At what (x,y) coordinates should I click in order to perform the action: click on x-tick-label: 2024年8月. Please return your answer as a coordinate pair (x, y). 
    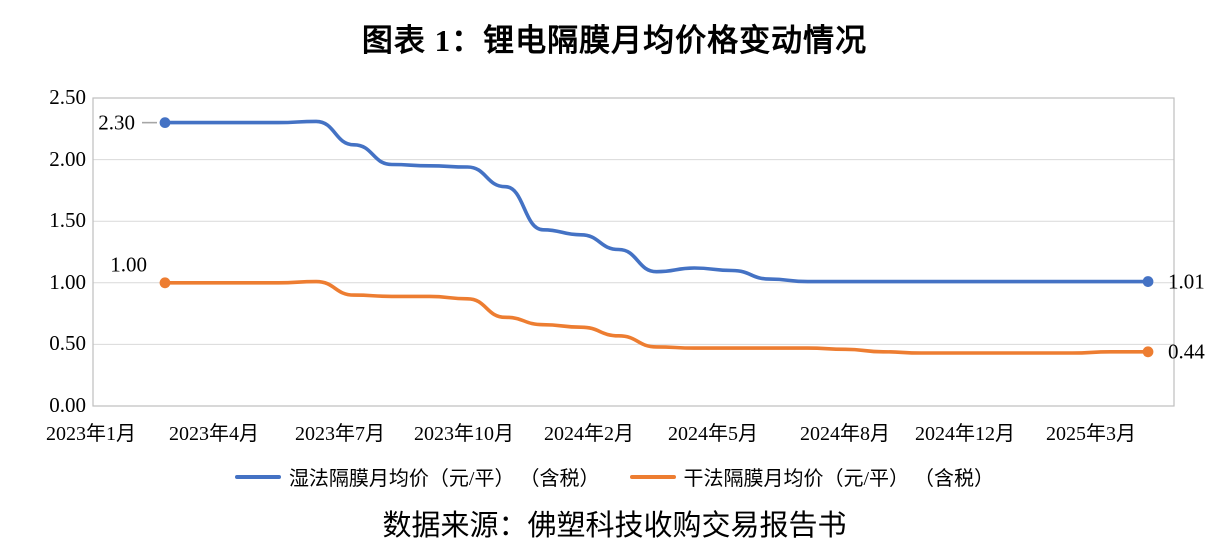
    Looking at the image, I should click on (845, 434).